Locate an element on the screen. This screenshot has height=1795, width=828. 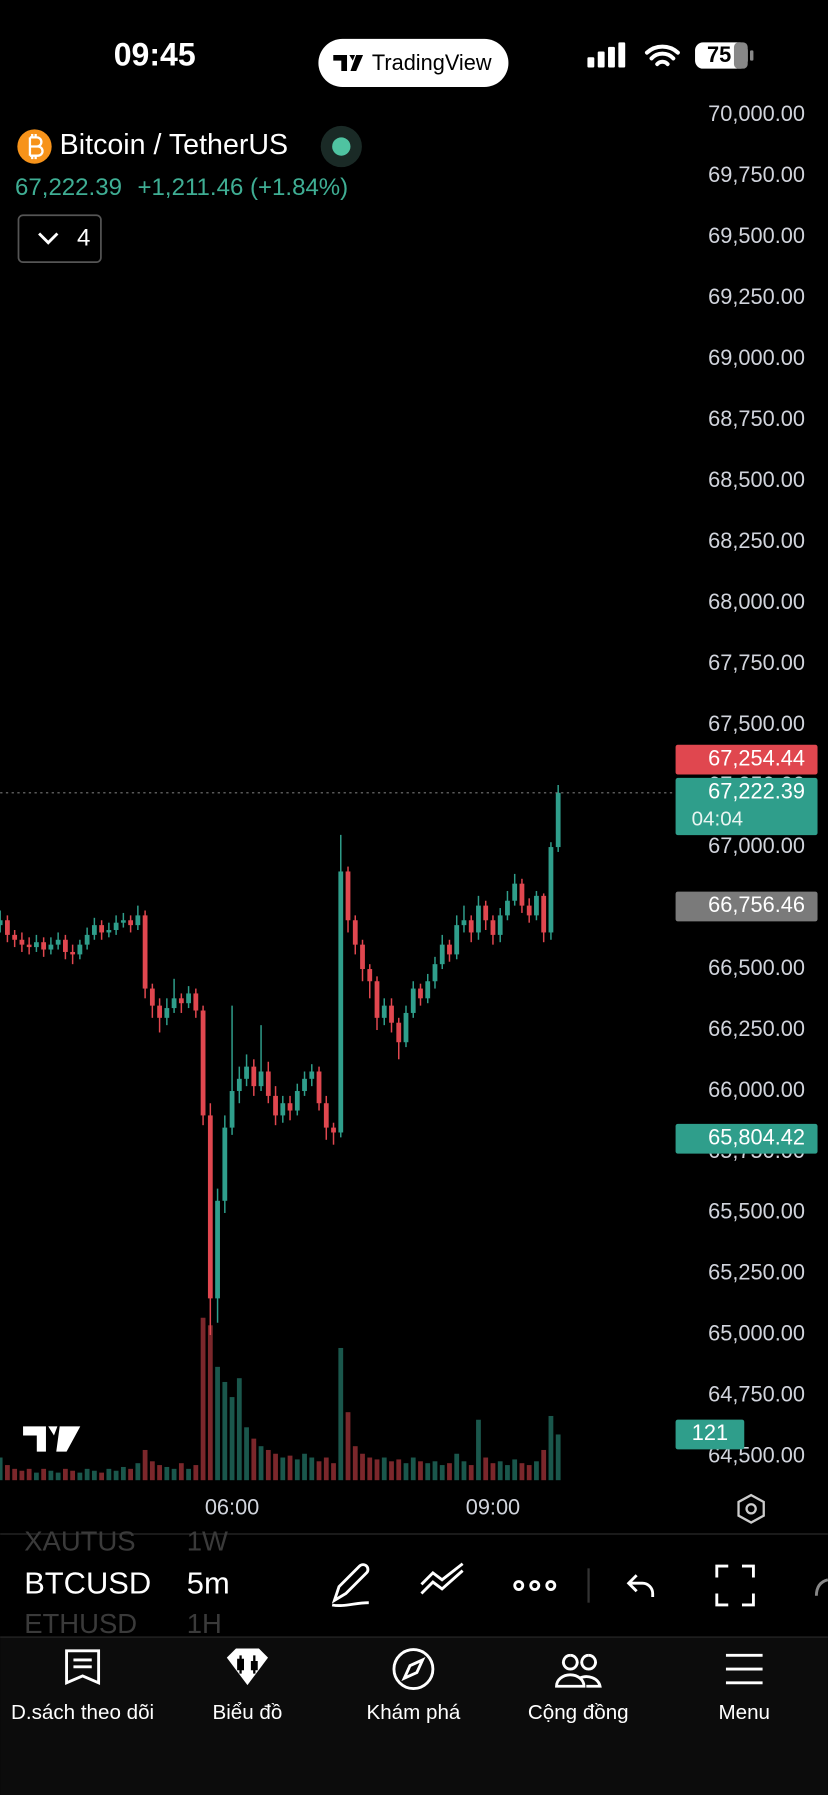
price-tag-label: 67,222.39 is located at coordinates (756, 791).